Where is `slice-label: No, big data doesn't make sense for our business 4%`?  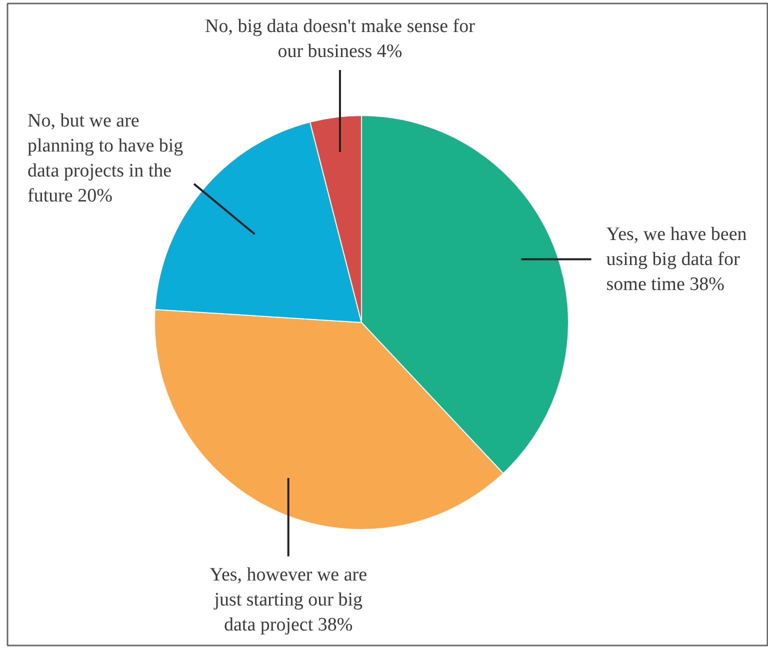 slice-label: No, big data doesn't make sense for our business 4% is located at coordinates (340, 39).